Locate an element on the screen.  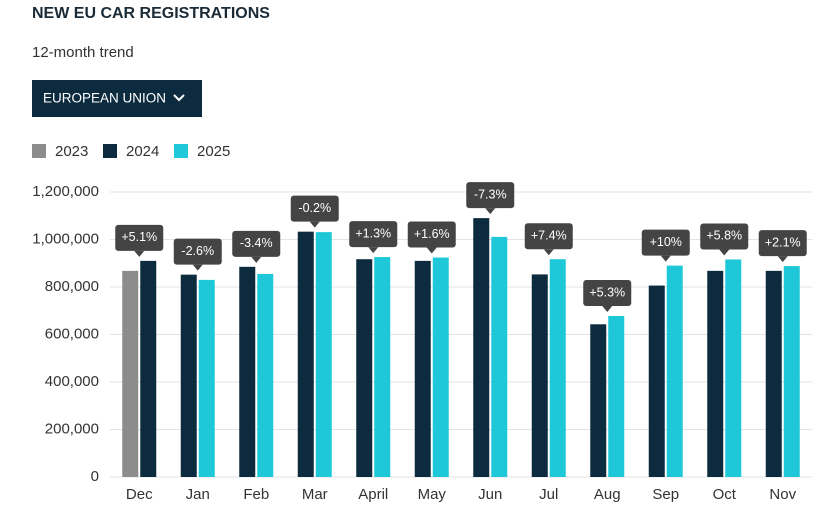
legend-label: 2025 is located at coordinates (213, 151).